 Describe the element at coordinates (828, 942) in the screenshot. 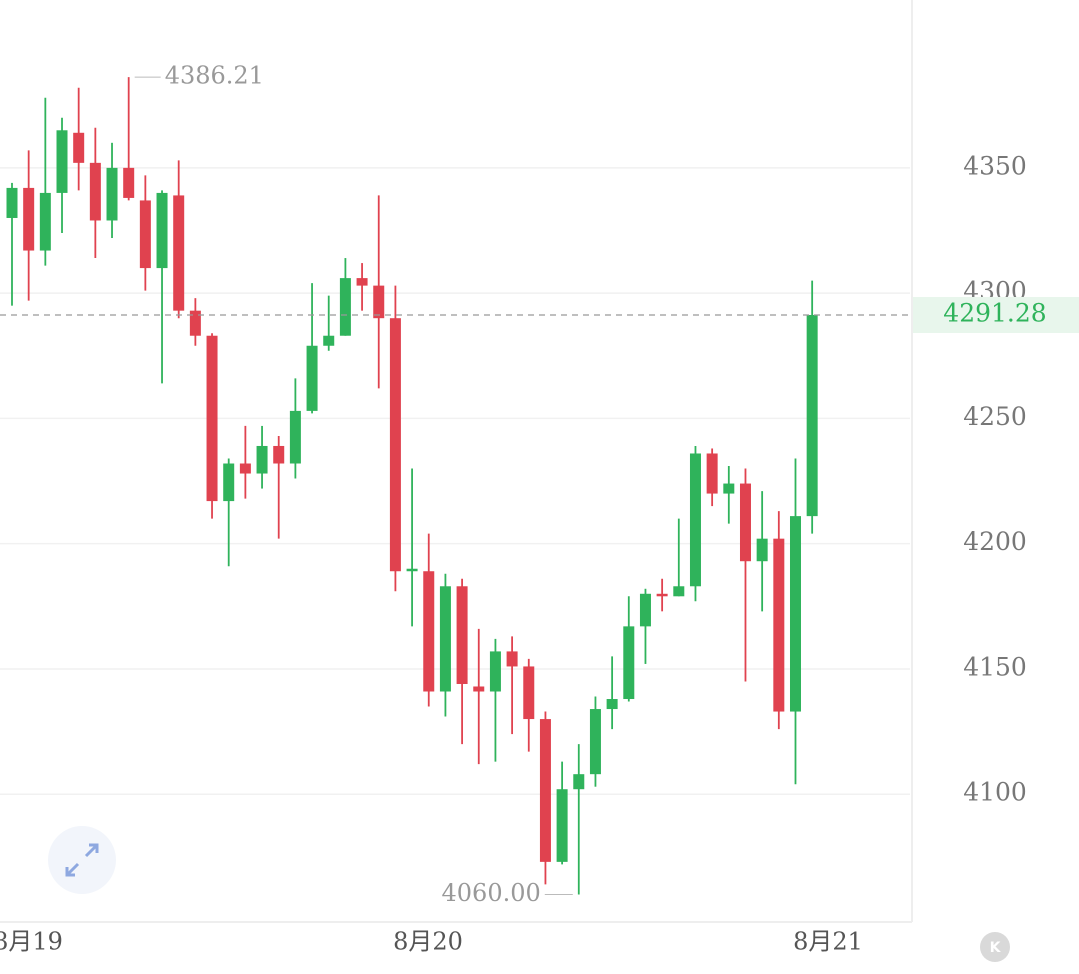

I see `x-label: 8月21` at that location.